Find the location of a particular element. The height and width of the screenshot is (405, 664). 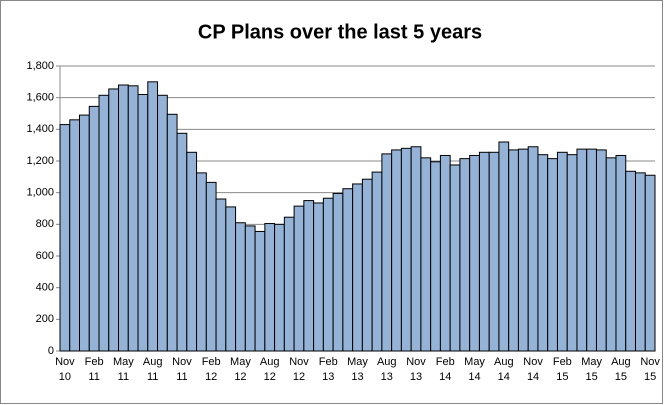

x-tick-label: May 12 is located at coordinates (240, 369).